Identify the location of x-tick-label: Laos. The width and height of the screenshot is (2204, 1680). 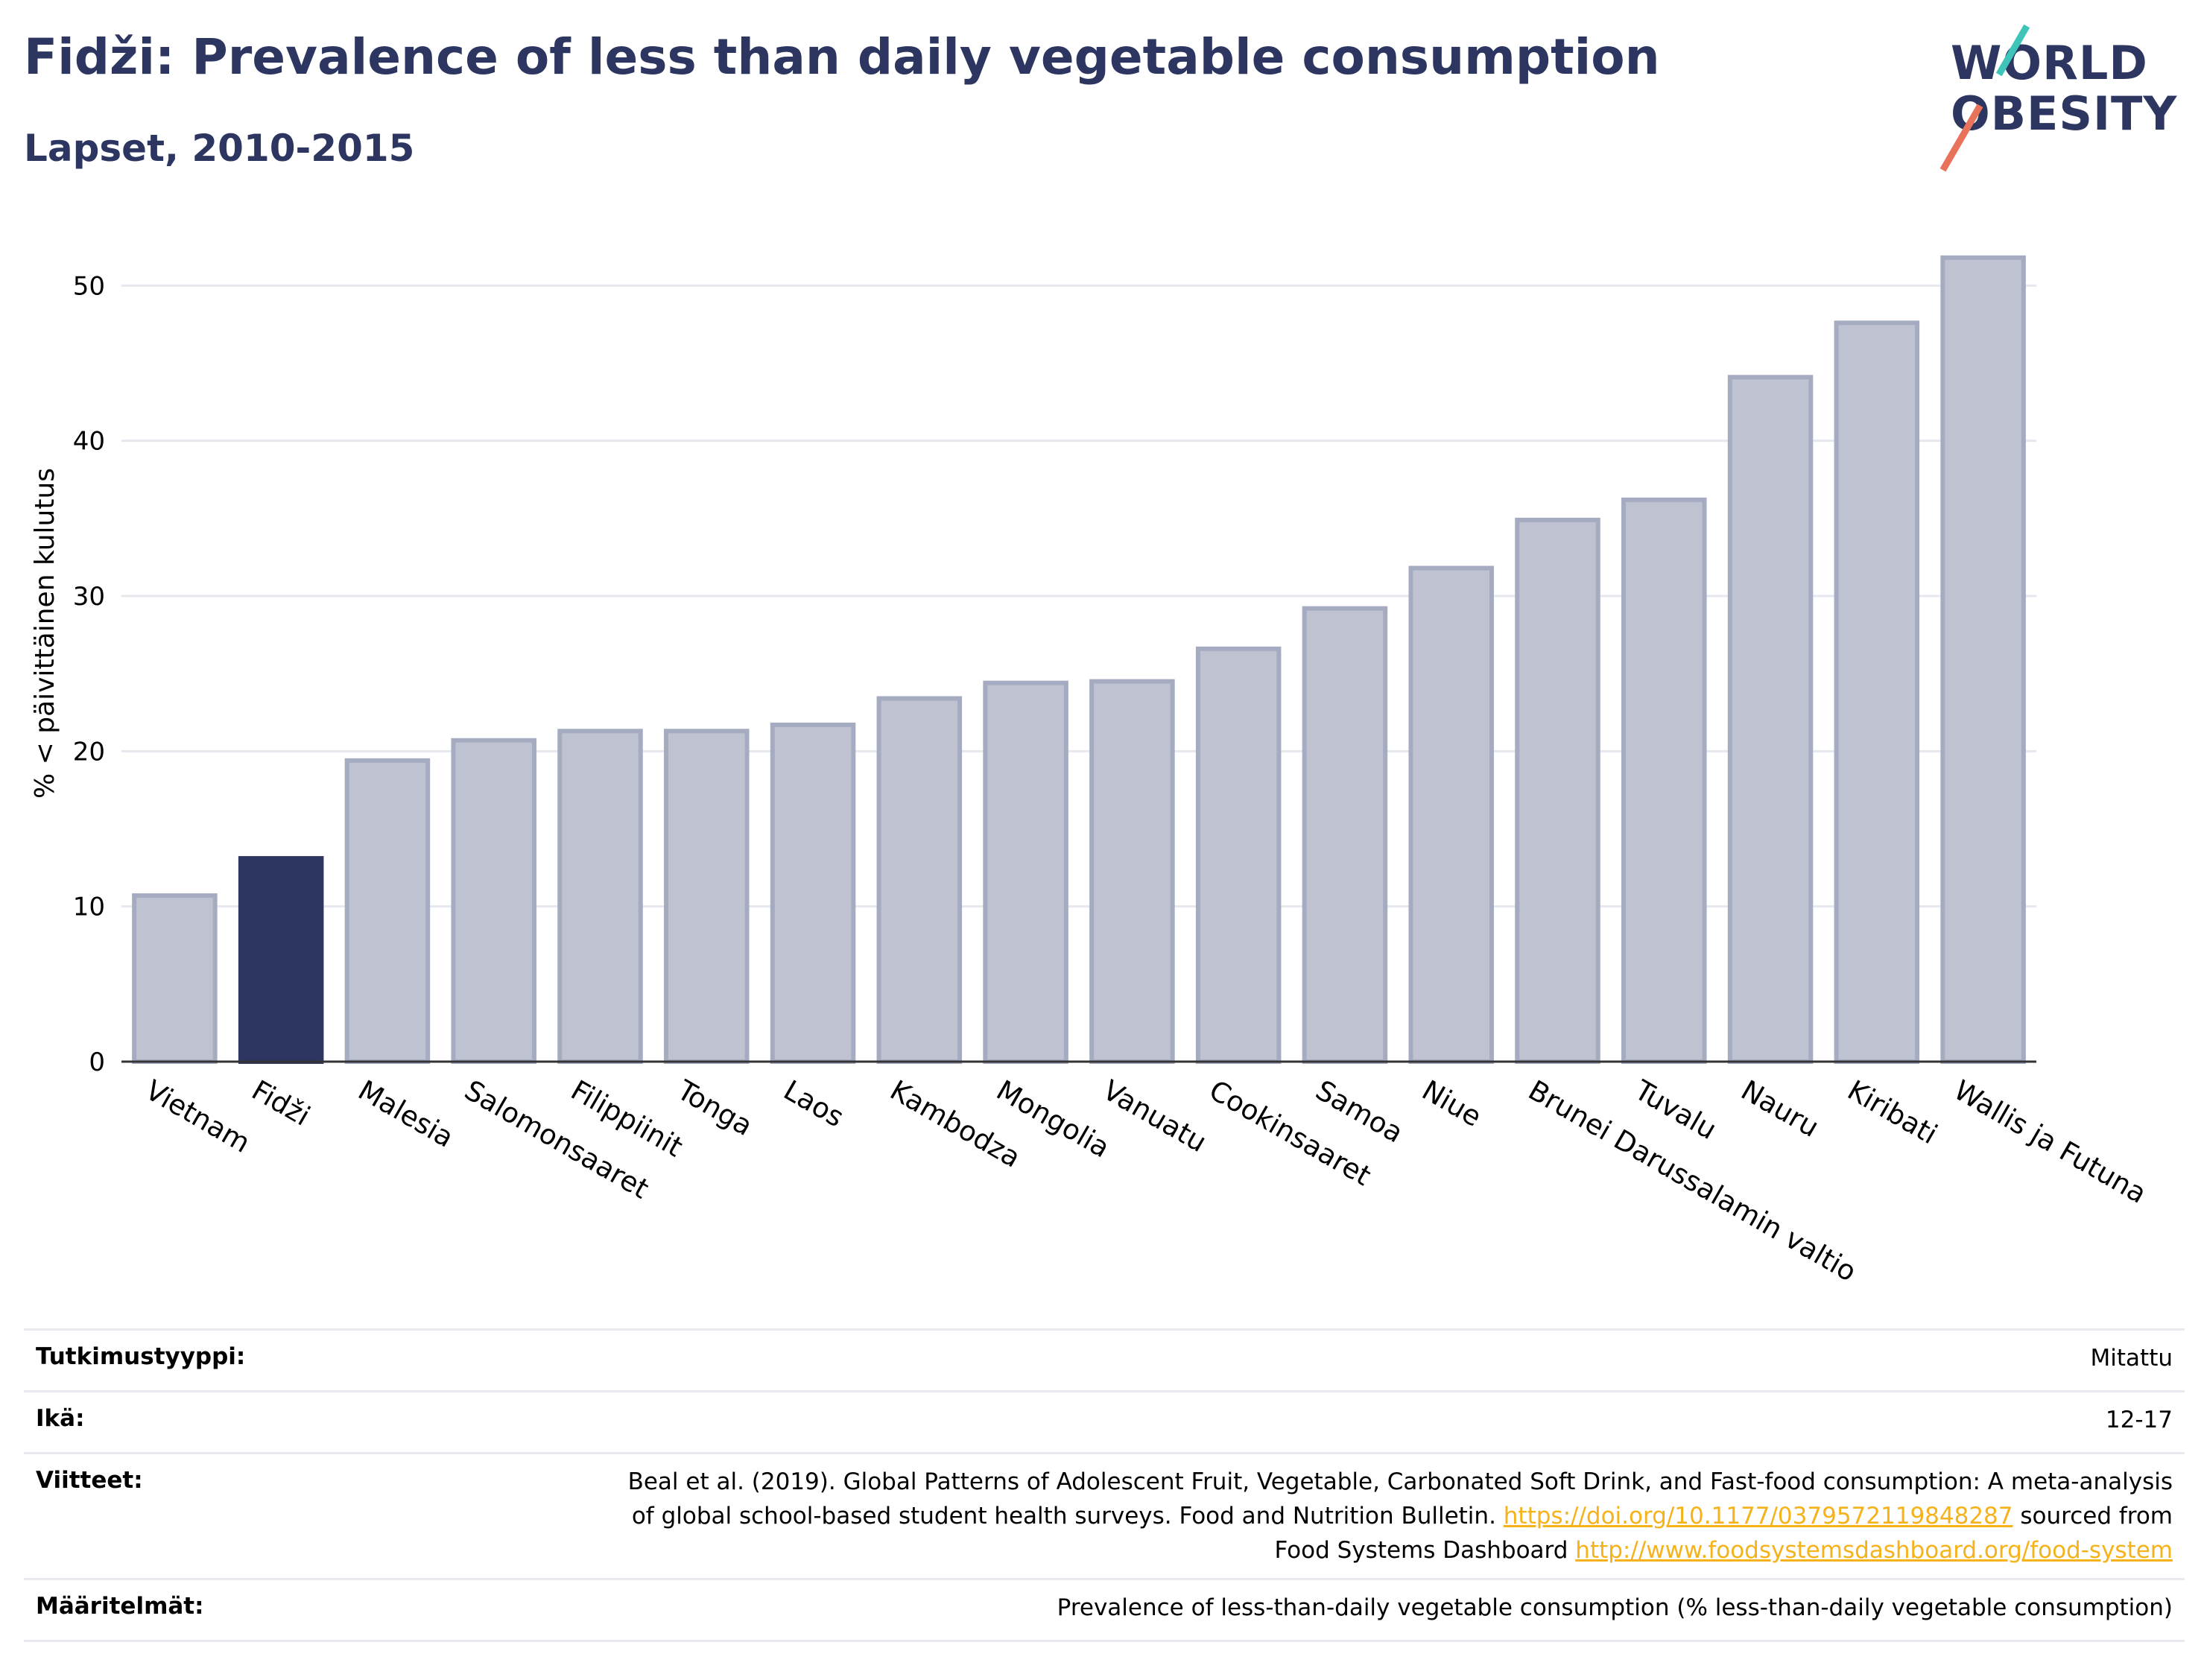
(814, 1104).